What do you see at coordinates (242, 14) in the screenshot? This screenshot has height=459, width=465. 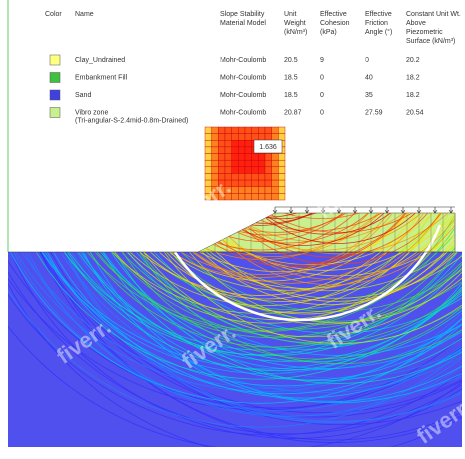 I see `column-header: Slope Stability` at bounding box center [242, 14].